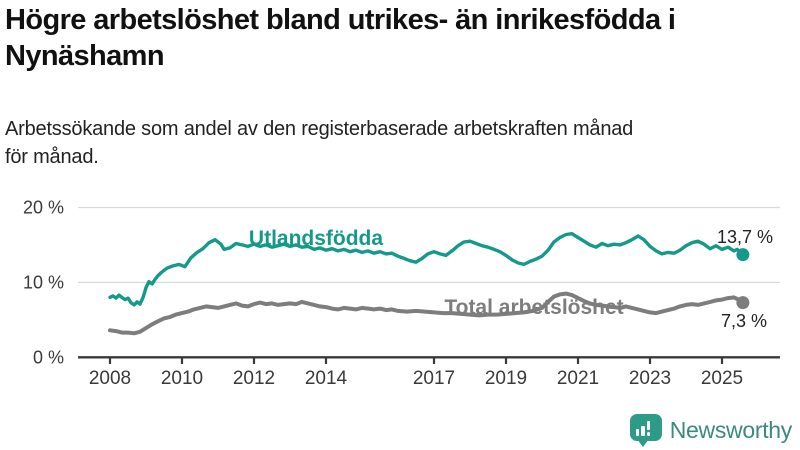  Describe the element at coordinates (578, 378) in the screenshot. I see `x-tick-label: 2021` at that location.